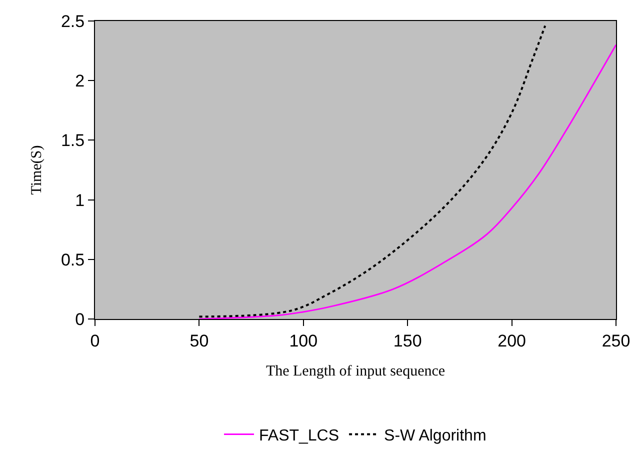  What do you see at coordinates (80, 200) in the screenshot?
I see `y-tick-label: 1` at bounding box center [80, 200].